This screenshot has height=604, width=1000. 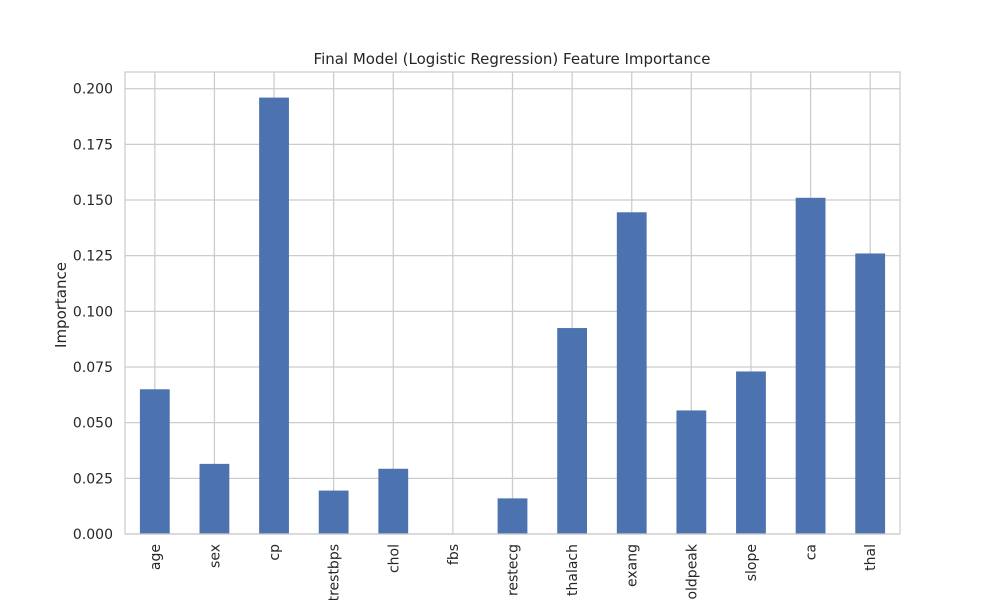 What do you see at coordinates (751, 452) in the screenshot?
I see `bar-slope` at bounding box center [751, 452].